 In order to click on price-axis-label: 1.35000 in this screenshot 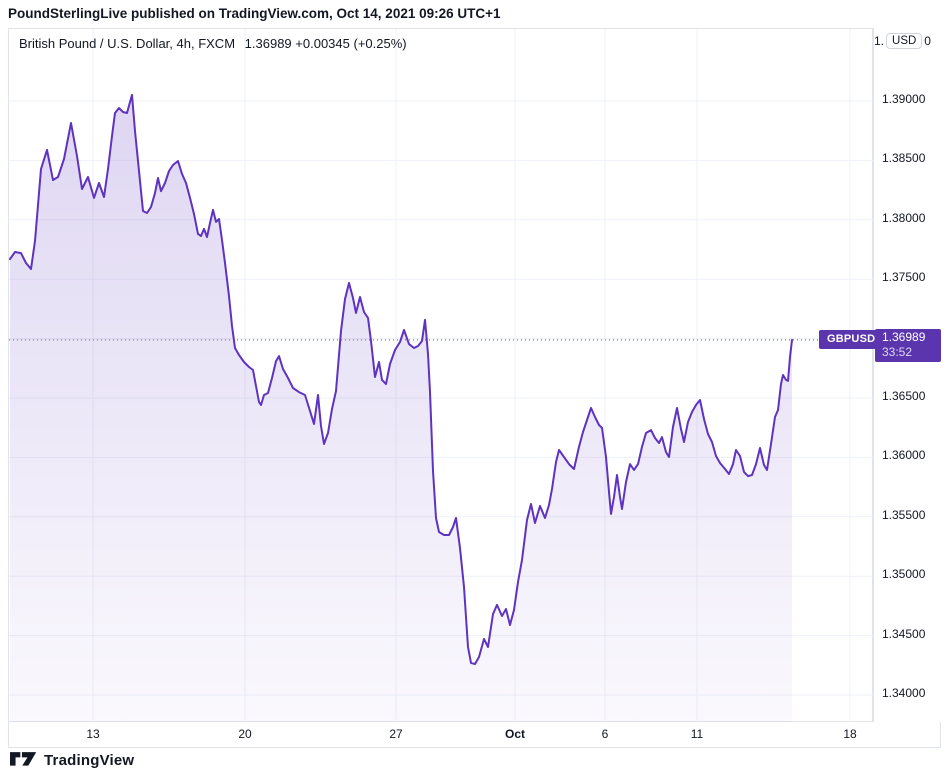, I will do `click(904, 574)`.